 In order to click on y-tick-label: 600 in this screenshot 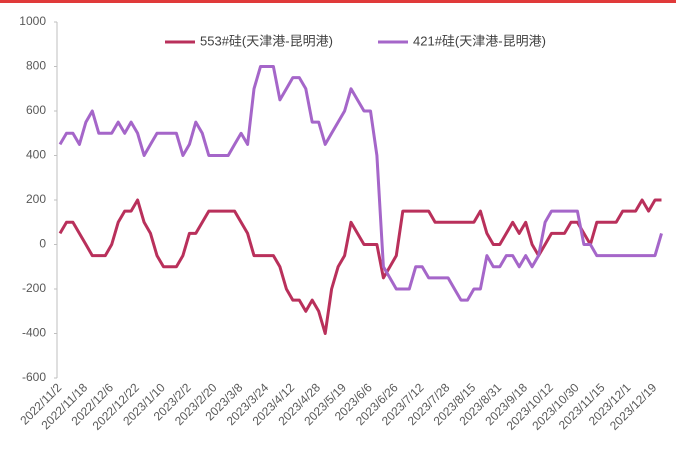, I will do `click(36, 110)`.